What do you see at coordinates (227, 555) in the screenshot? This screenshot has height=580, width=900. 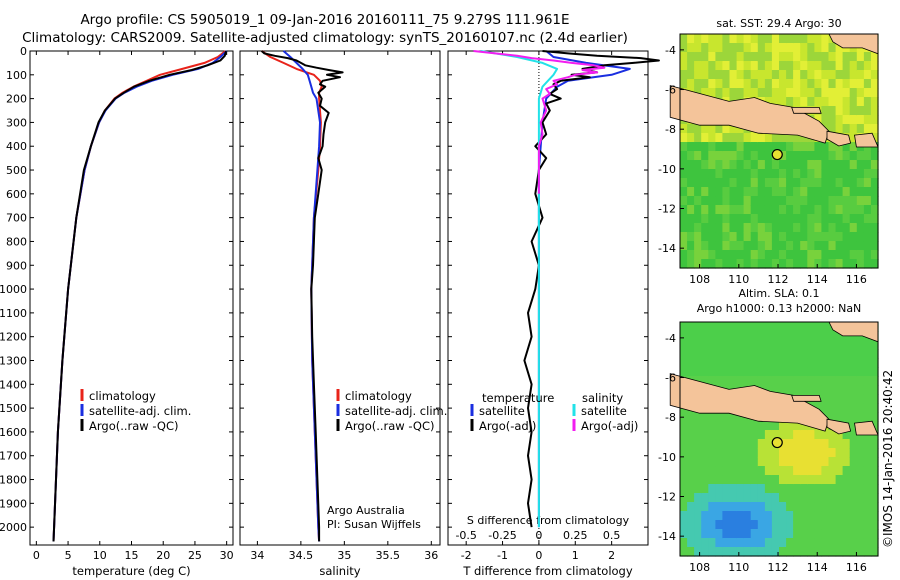 I see `x-tick-label: 30` at bounding box center [227, 555].